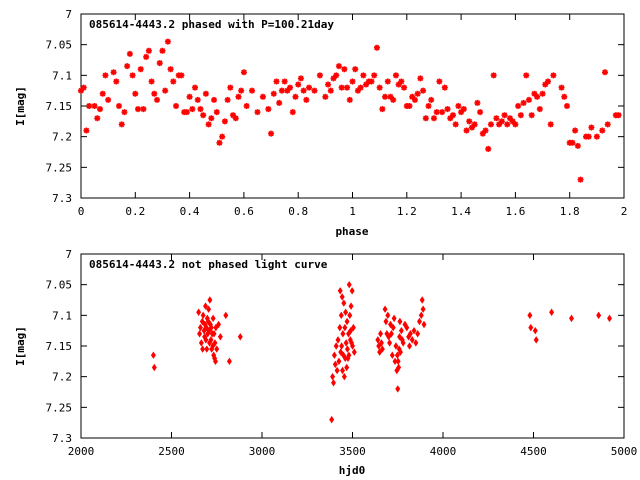 Image resolution: width=640 pixels, height=480 pixels. Describe the element at coordinates (62, 438) in the screenshot. I see `unphased-y-tick-label: 7.3` at that location.